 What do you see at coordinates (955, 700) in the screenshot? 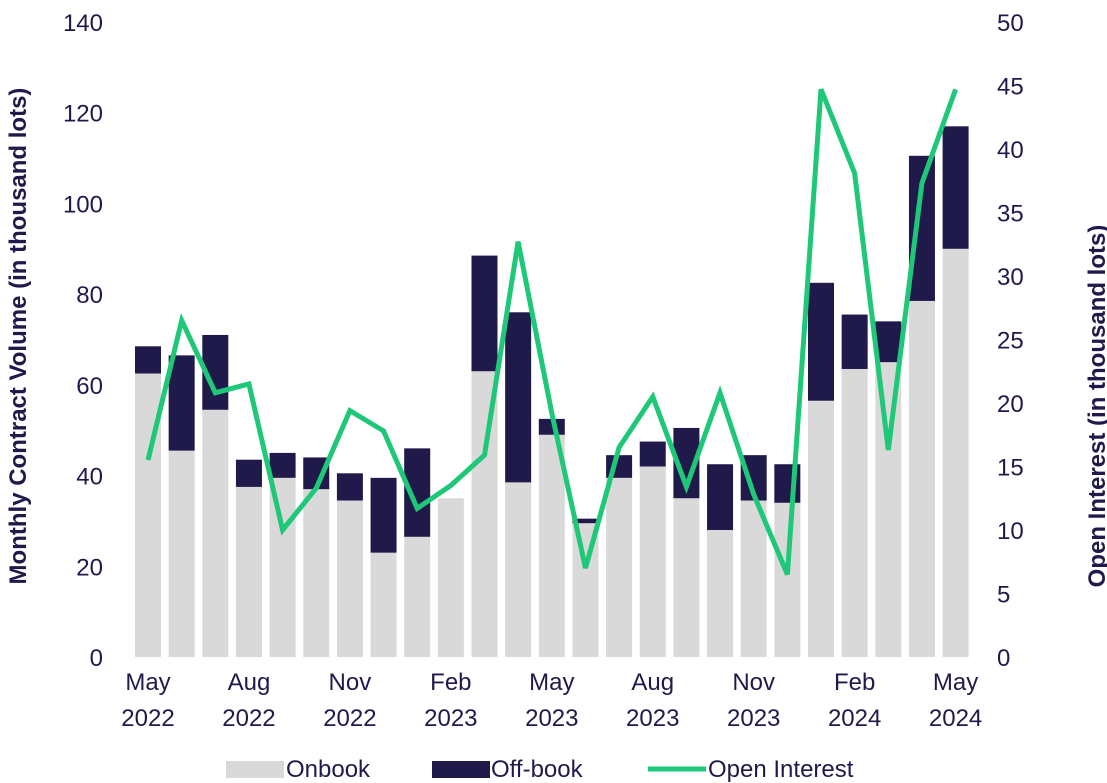
I see `x-tick-label: May 2024` at bounding box center [955, 700].